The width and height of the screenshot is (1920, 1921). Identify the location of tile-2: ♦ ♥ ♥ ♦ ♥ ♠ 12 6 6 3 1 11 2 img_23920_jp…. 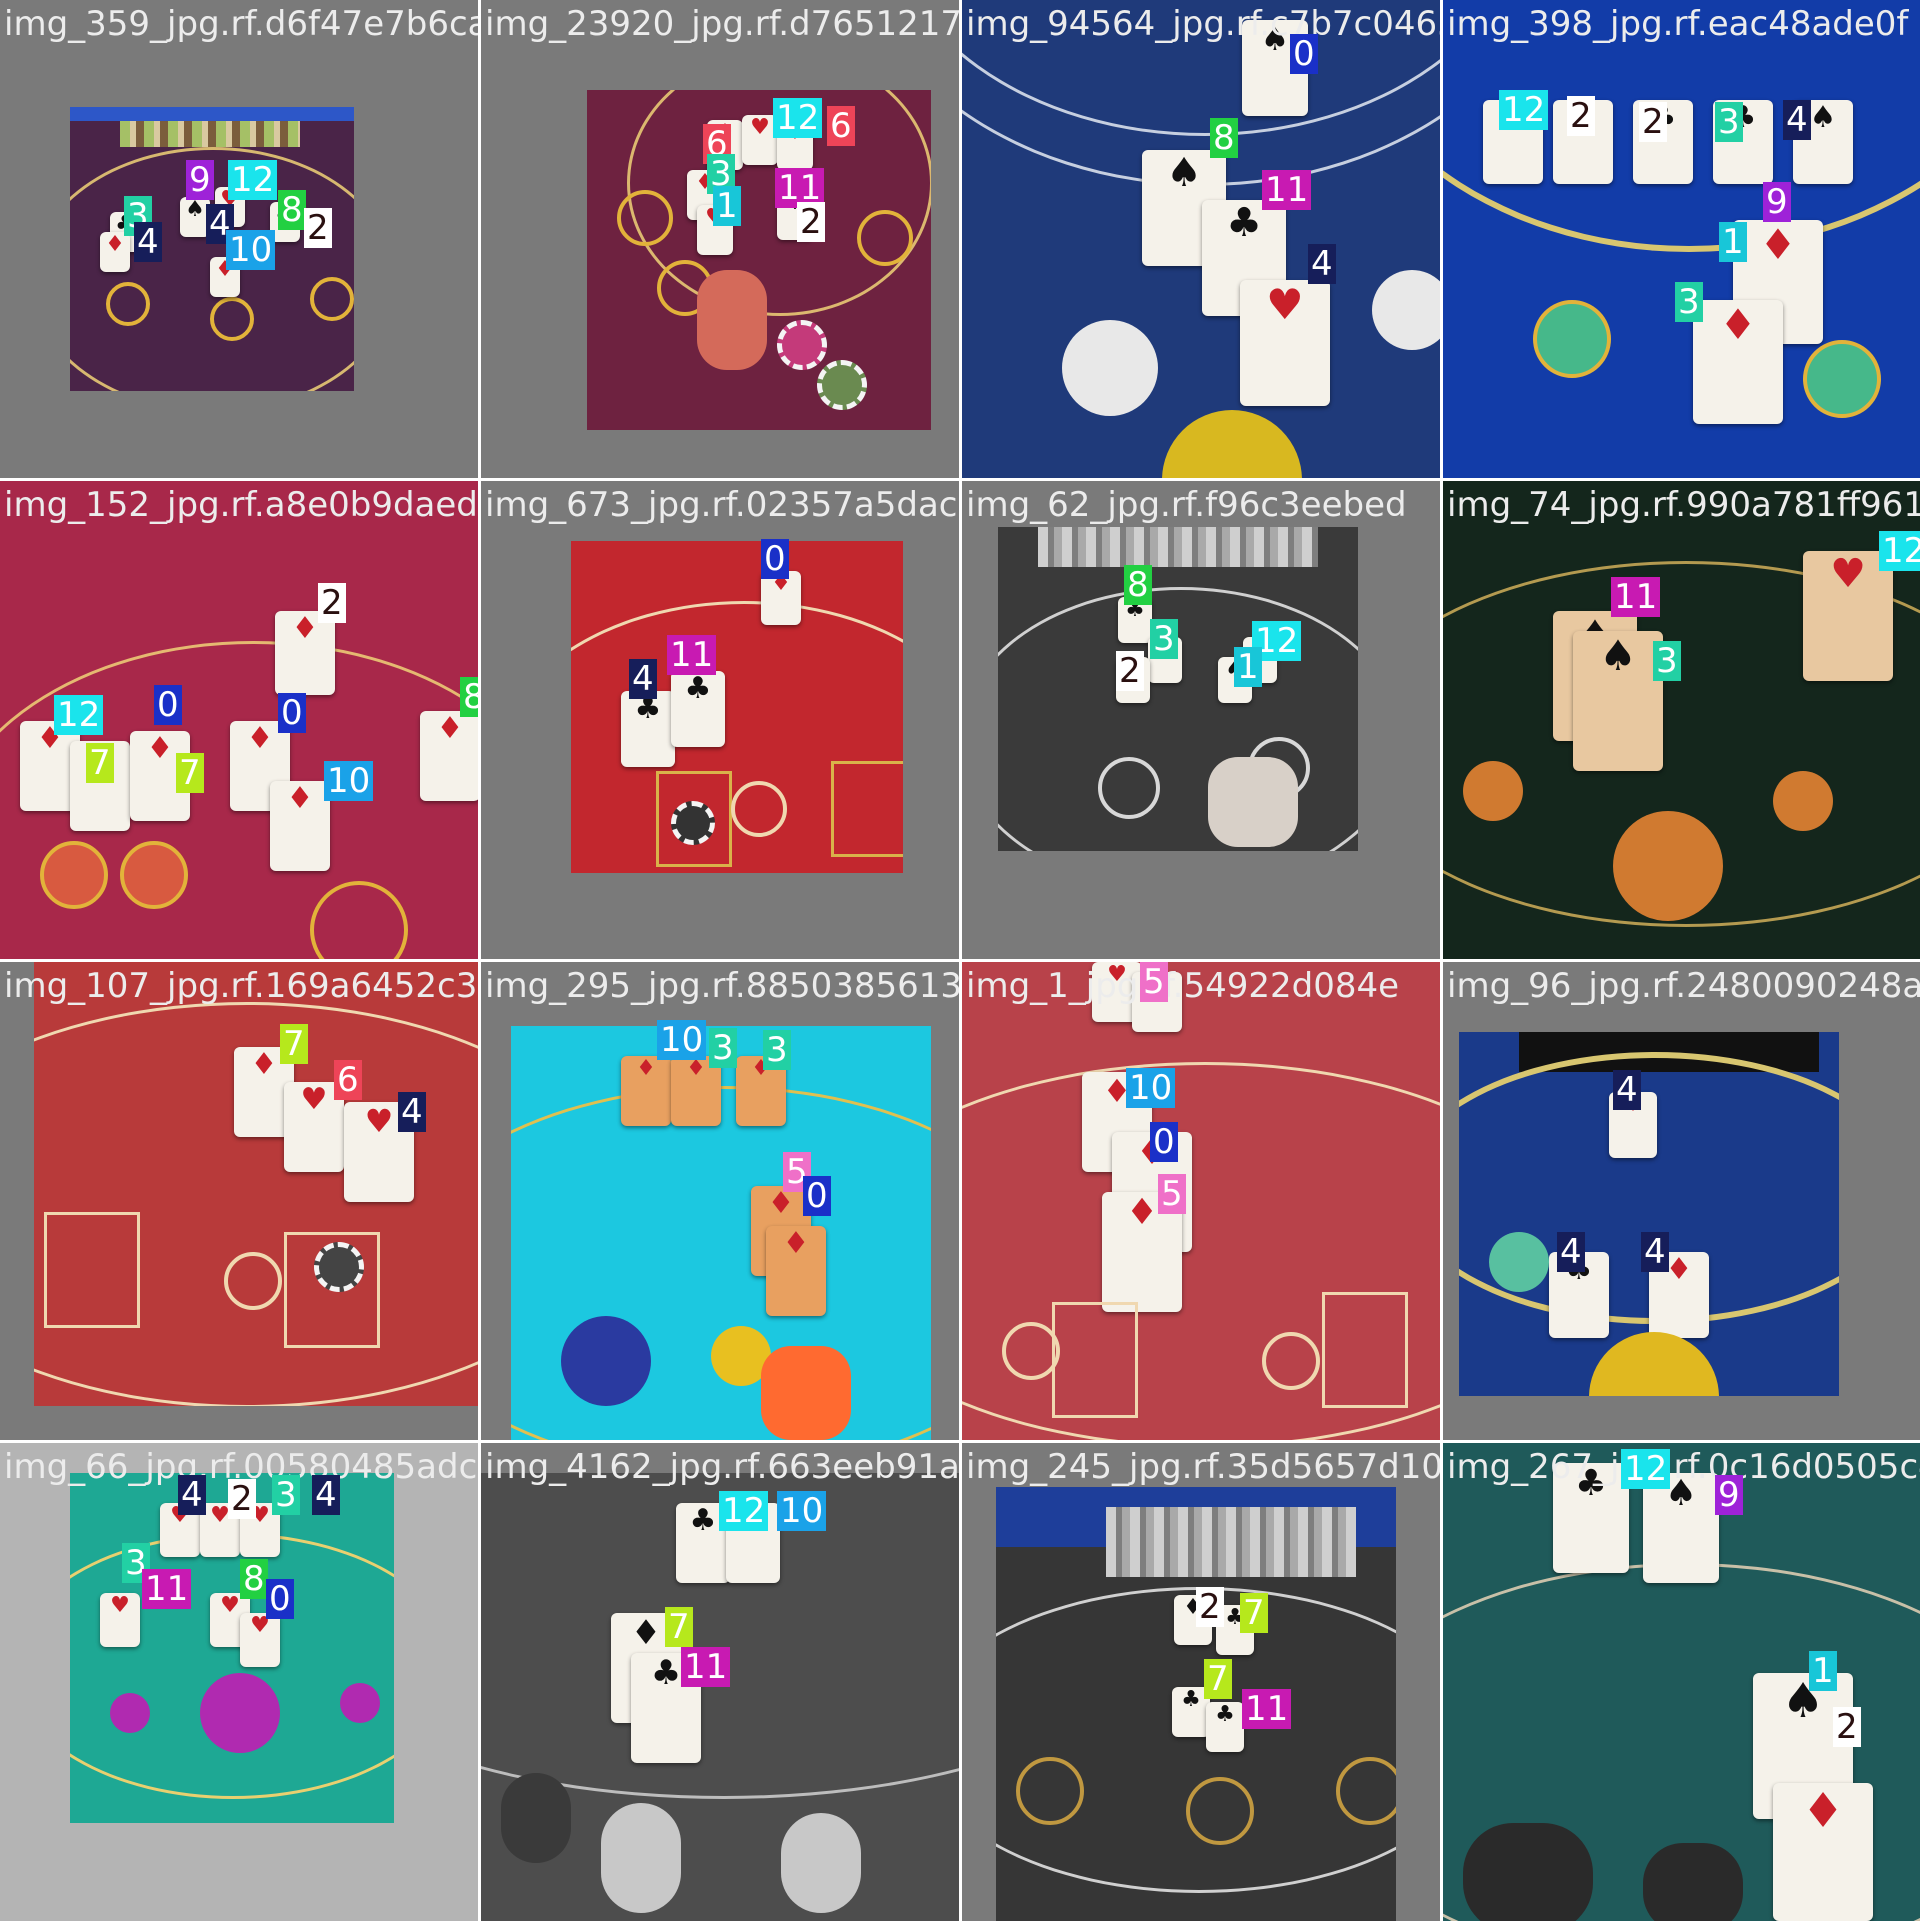
(720, 239).